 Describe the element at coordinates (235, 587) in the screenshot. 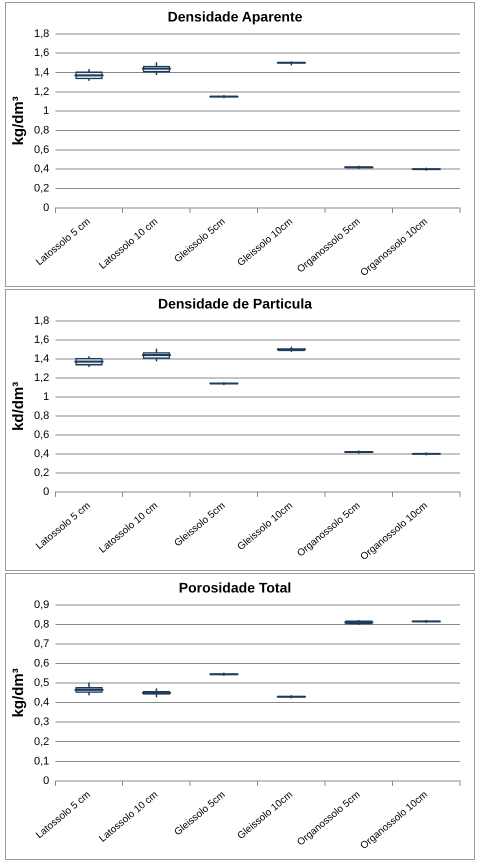

I see `chart-title: Porosidade Total` at that location.